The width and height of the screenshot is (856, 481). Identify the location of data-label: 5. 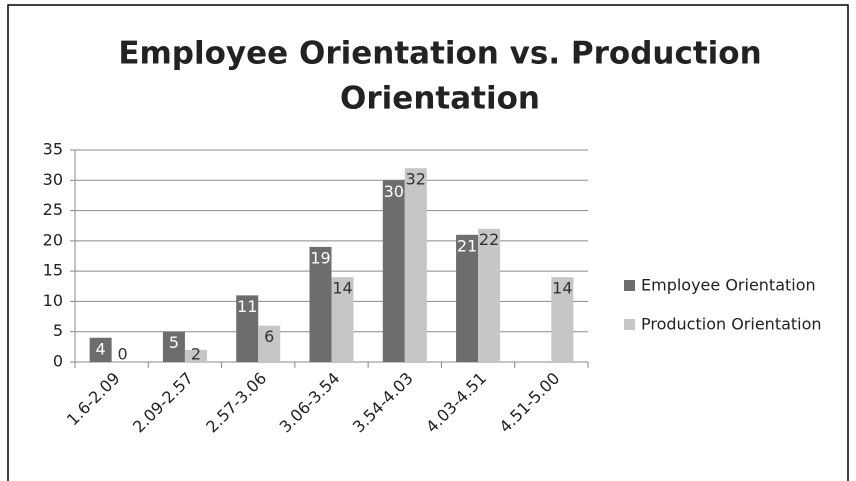
(174, 342).